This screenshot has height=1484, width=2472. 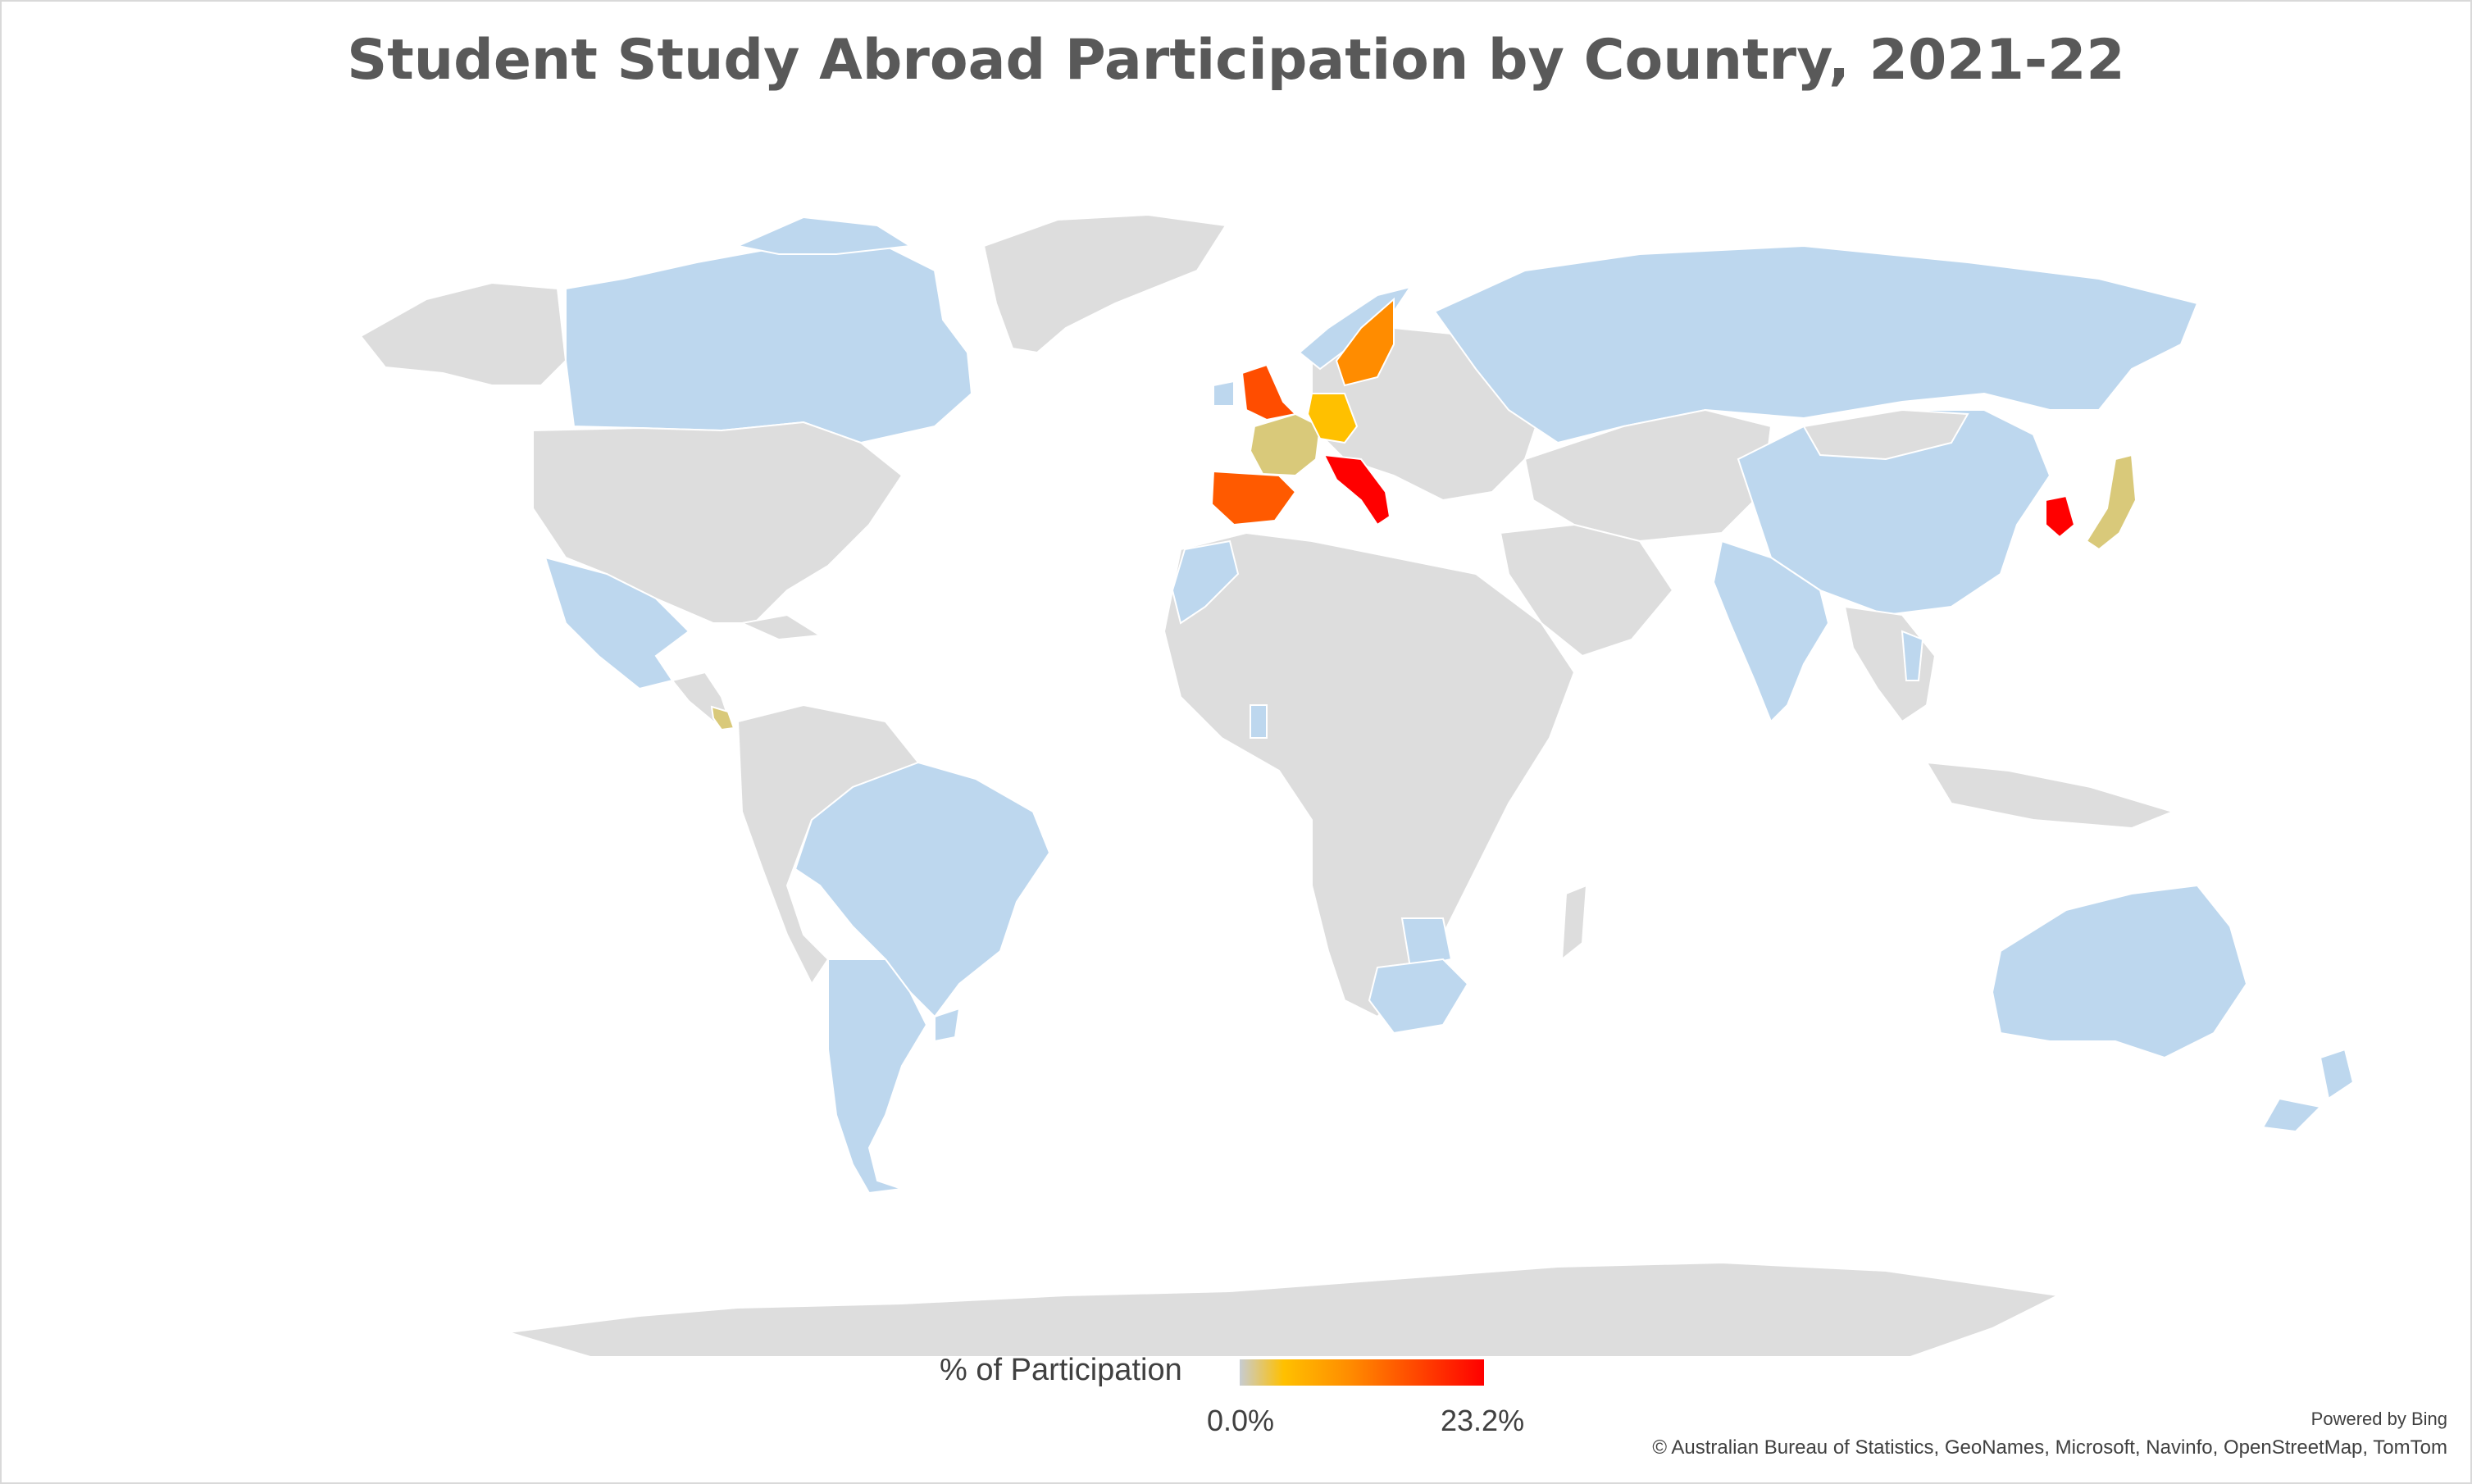 What do you see at coordinates (1241, 1420) in the screenshot?
I see `legend-min-label: 0.0%` at bounding box center [1241, 1420].